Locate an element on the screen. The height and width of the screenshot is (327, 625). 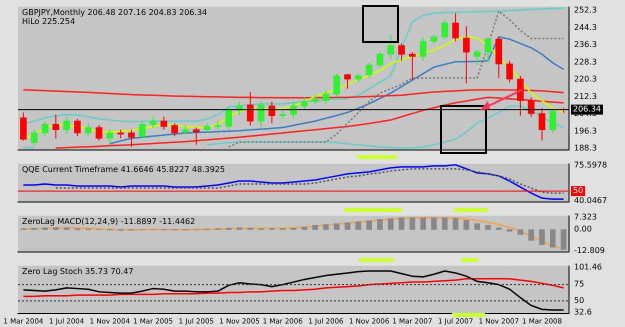
chart-title: Zero Lag Stoch 35.73 70.47 is located at coordinates (78, 271).